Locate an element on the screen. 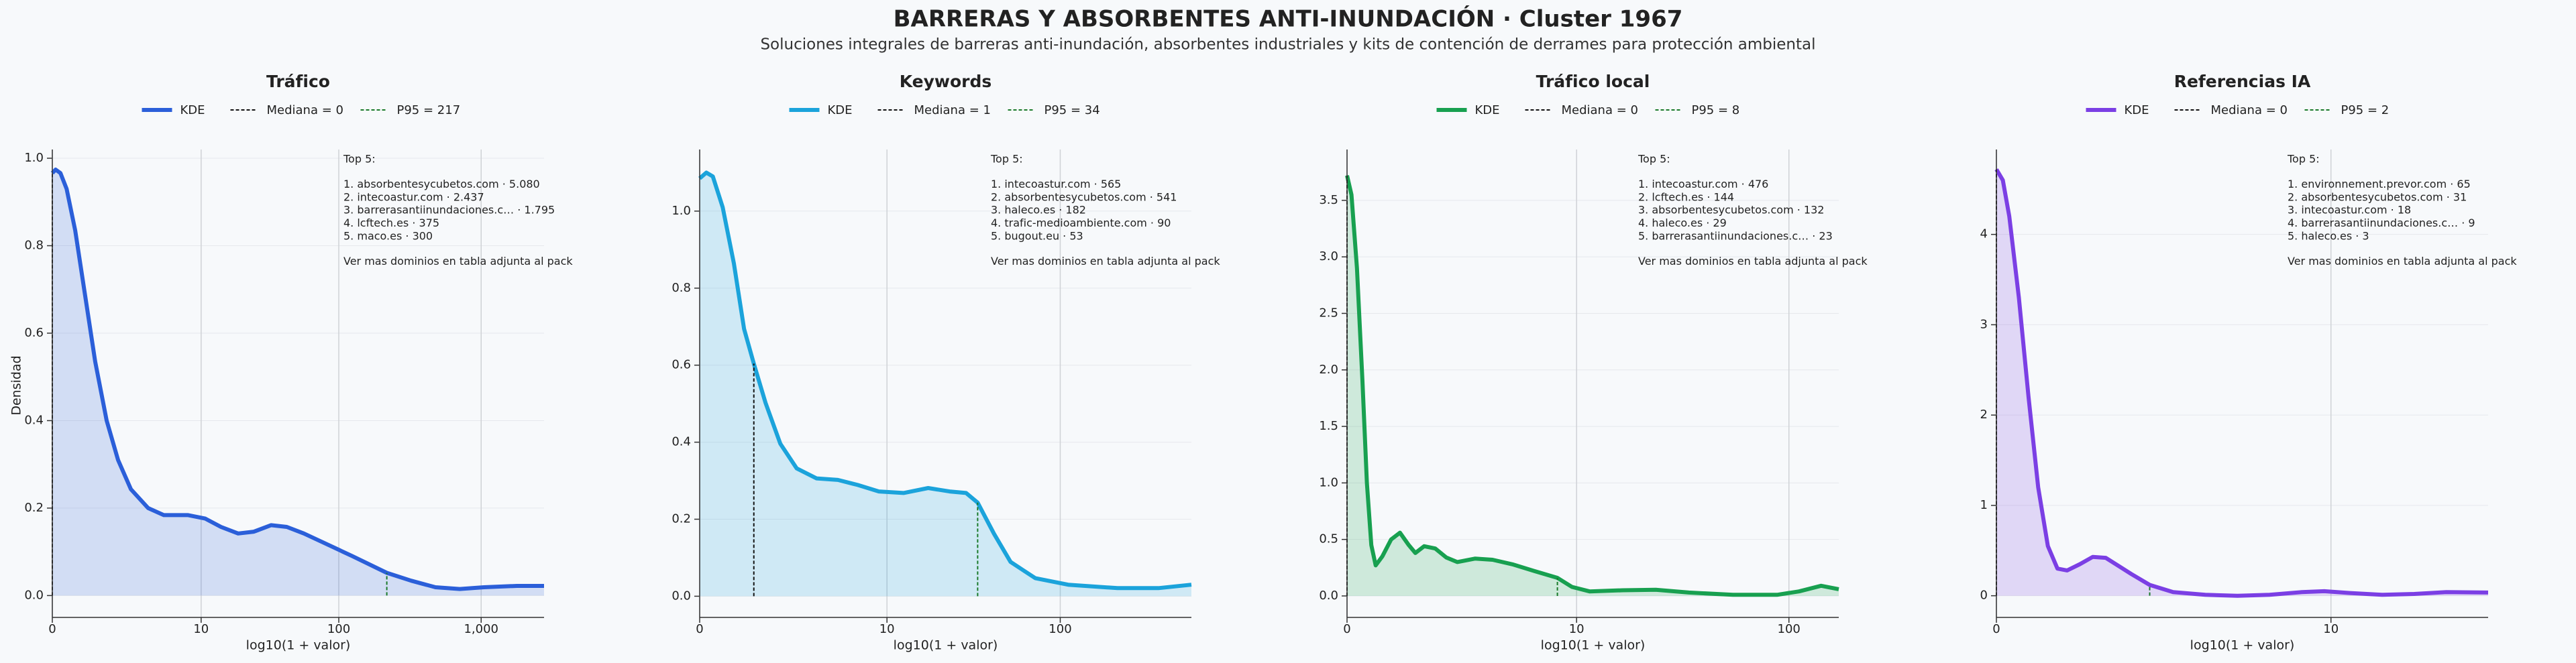  annotation-line: 5. barrerasantiinundaciones.c… · 23 is located at coordinates (1735, 237).